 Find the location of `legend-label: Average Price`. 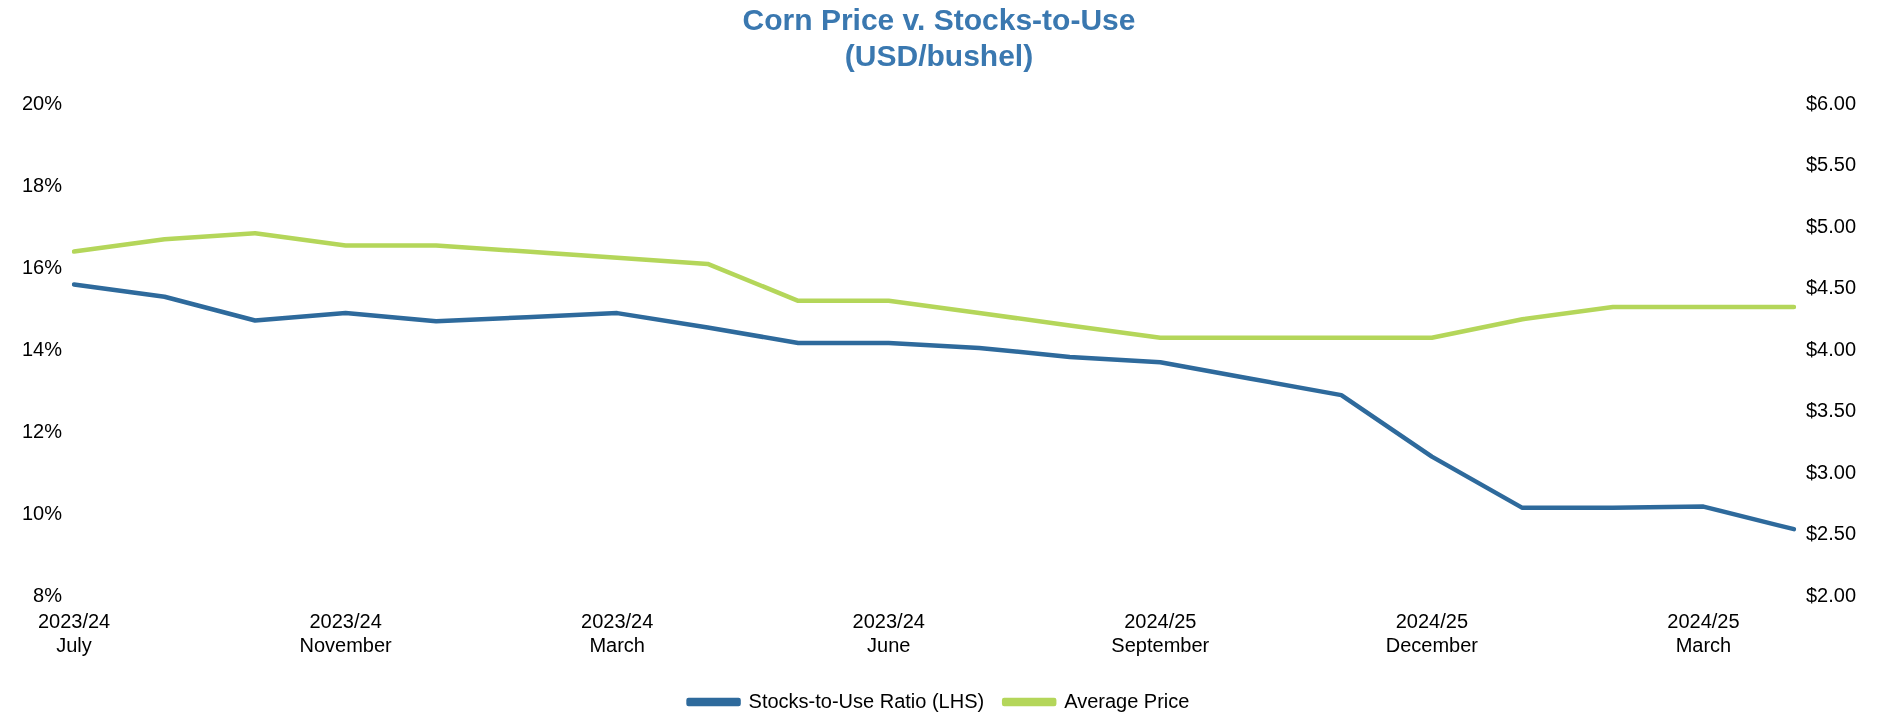

legend-label: Average Price is located at coordinates (1127, 700).